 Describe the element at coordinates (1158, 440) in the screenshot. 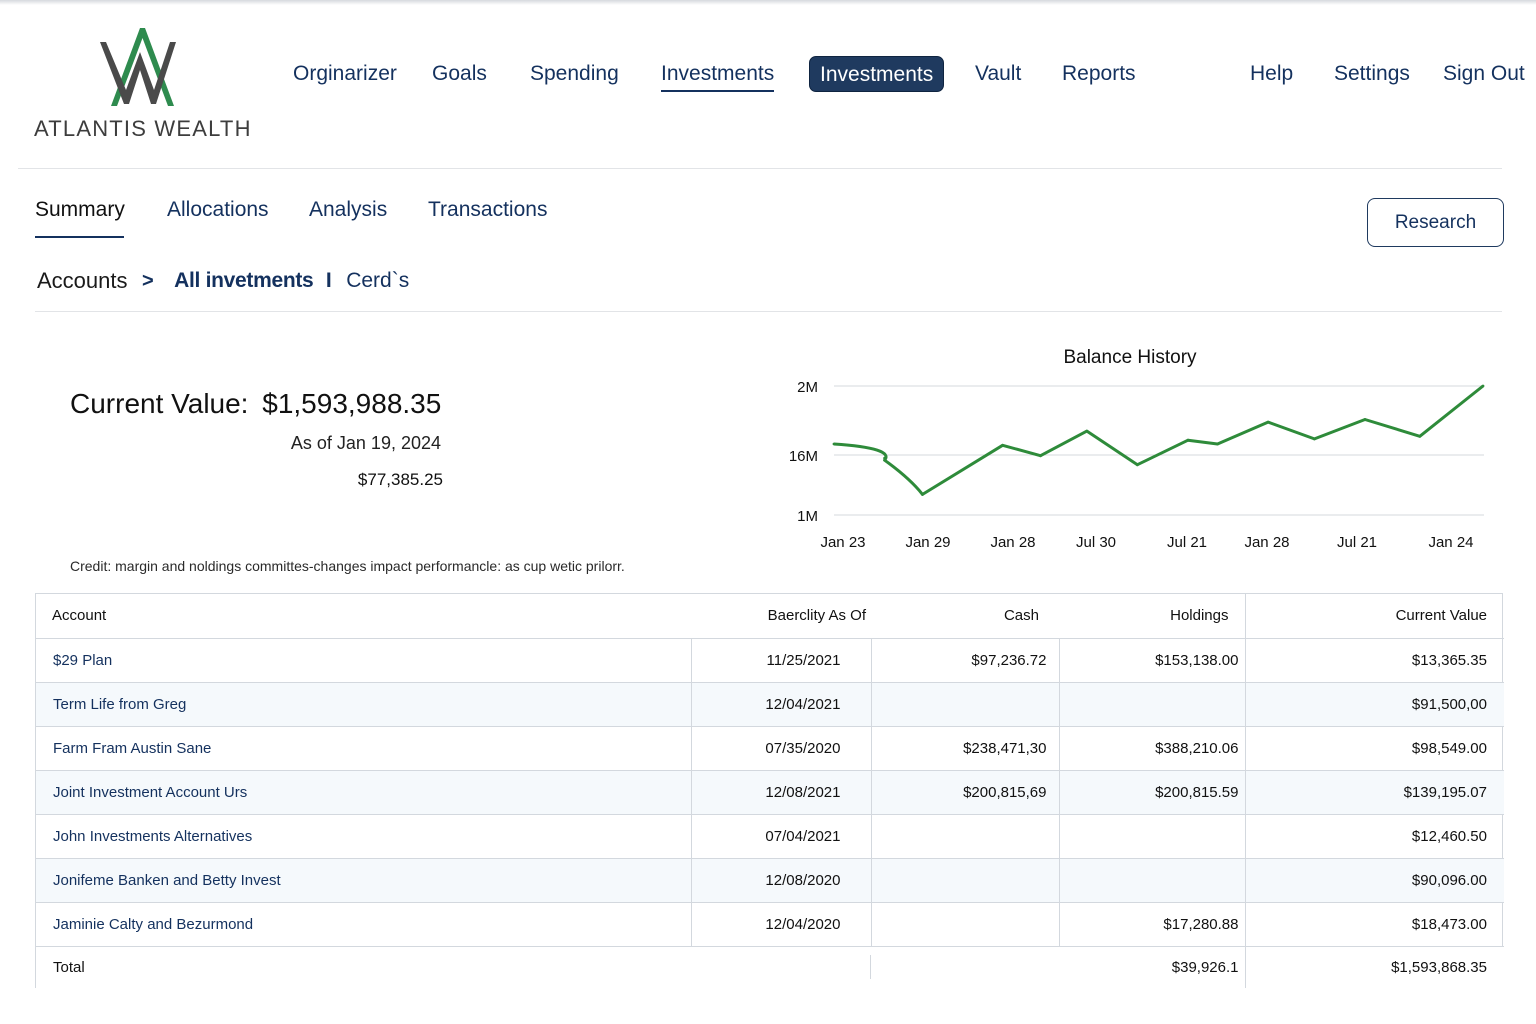

I see `balance-line` at that location.